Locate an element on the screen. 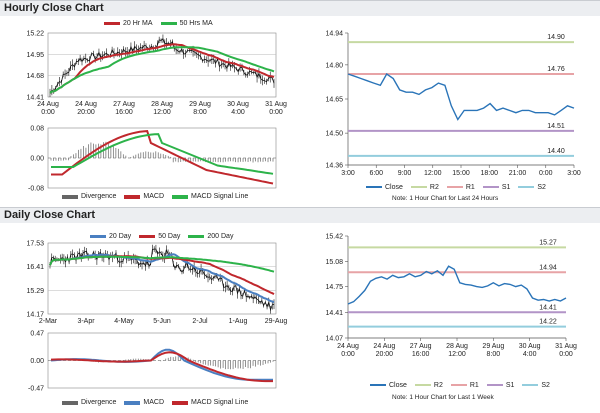 The width and height of the screenshot is (600, 413). legend-item: 20 Hr MA is located at coordinates (128, 23).